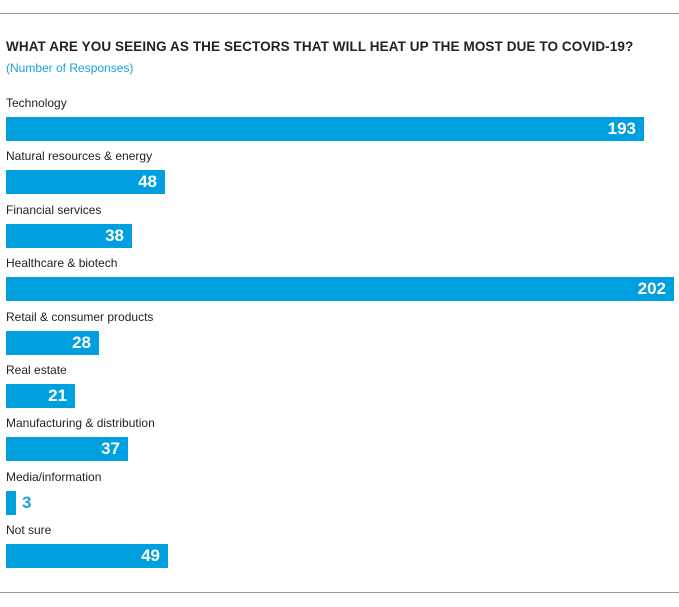 This screenshot has width=679, height=607. What do you see at coordinates (651, 288) in the screenshot?
I see `data-label: 202` at bounding box center [651, 288].